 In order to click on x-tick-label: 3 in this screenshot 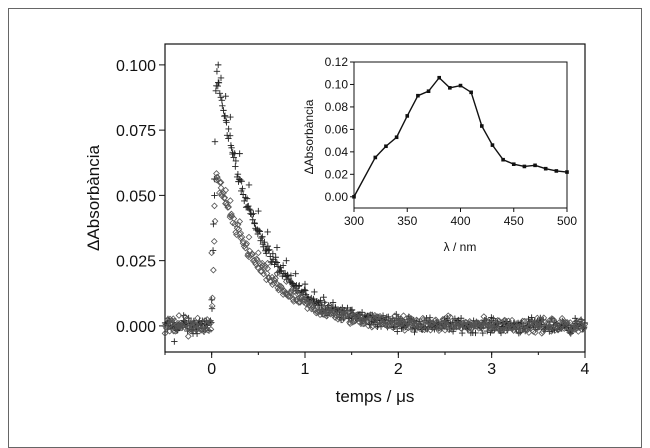, I will do `click(491, 369)`.